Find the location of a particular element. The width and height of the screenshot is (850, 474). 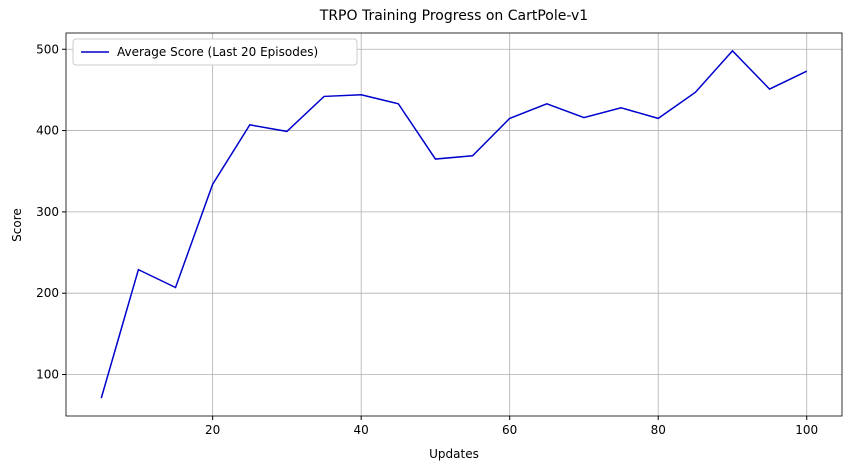

y-tick-label: 200 is located at coordinates (47, 293).